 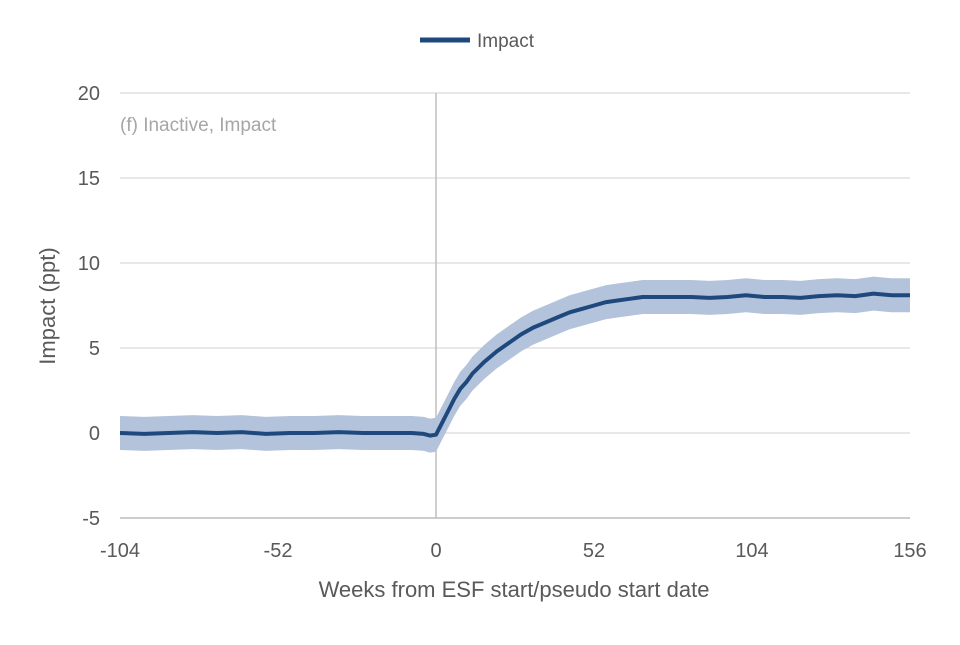 What do you see at coordinates (198, 125) in the screenshot?
I see `chart-annotation: (f) Inactive, Impact` at bounding box center [198, 125].